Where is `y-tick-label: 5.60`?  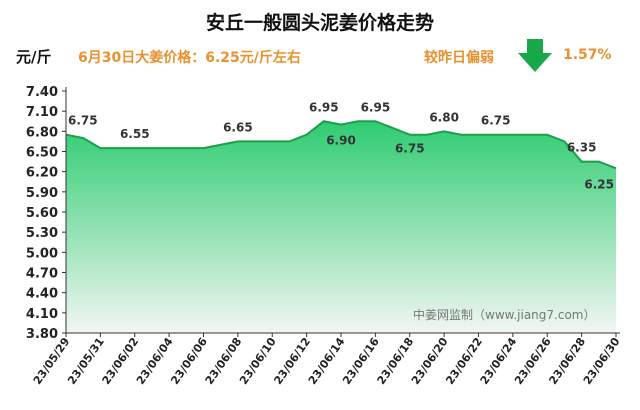
y-tick-label: 5.60 is located at coordinates (42, 213).